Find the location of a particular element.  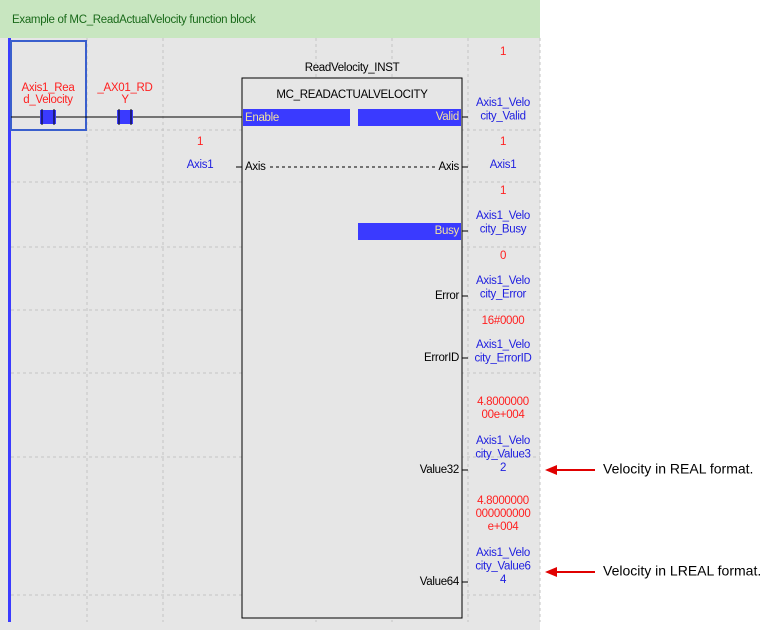

output-variable: 2 is located at coordinates (503, 468).